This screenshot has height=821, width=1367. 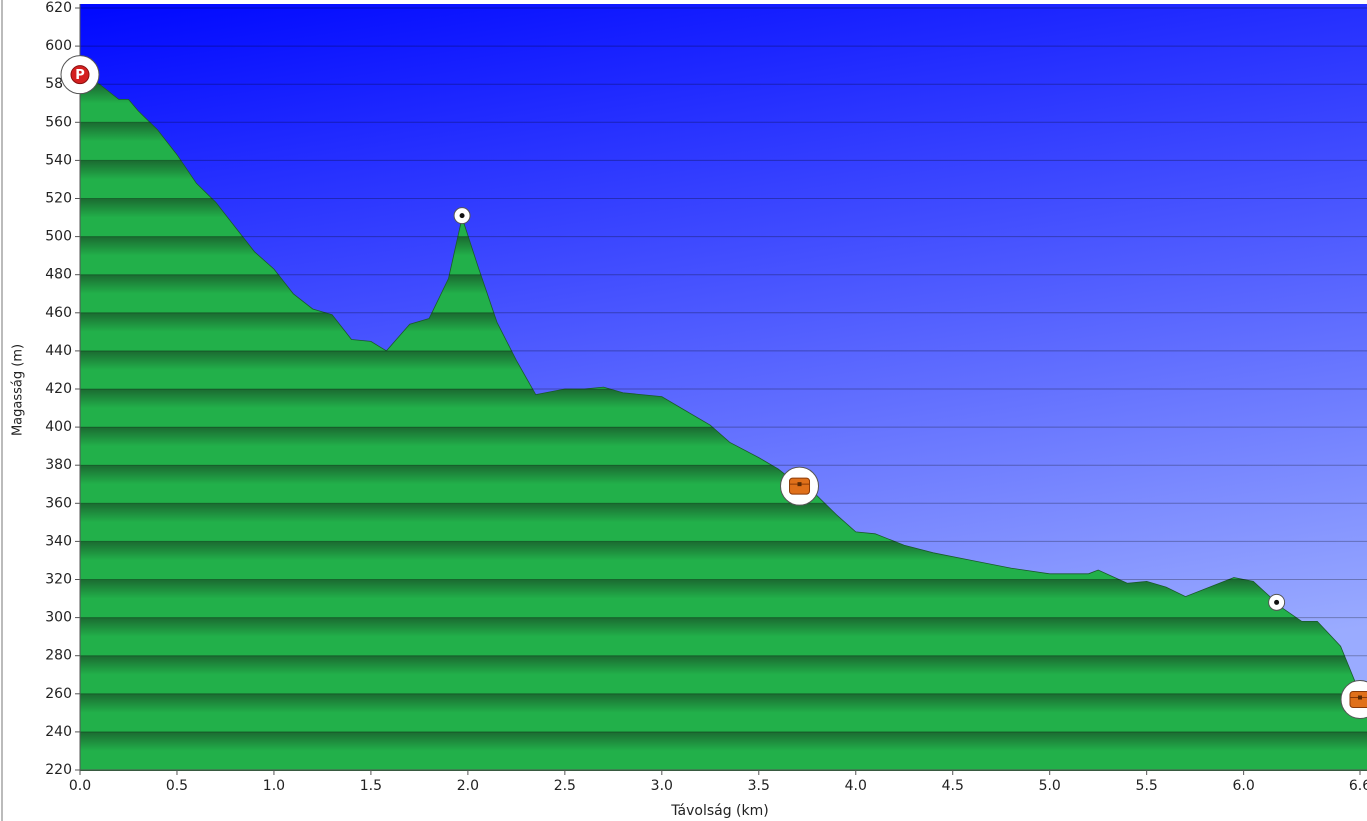 I want to click on y-tick-label: 320, so click(x=58, y=580).